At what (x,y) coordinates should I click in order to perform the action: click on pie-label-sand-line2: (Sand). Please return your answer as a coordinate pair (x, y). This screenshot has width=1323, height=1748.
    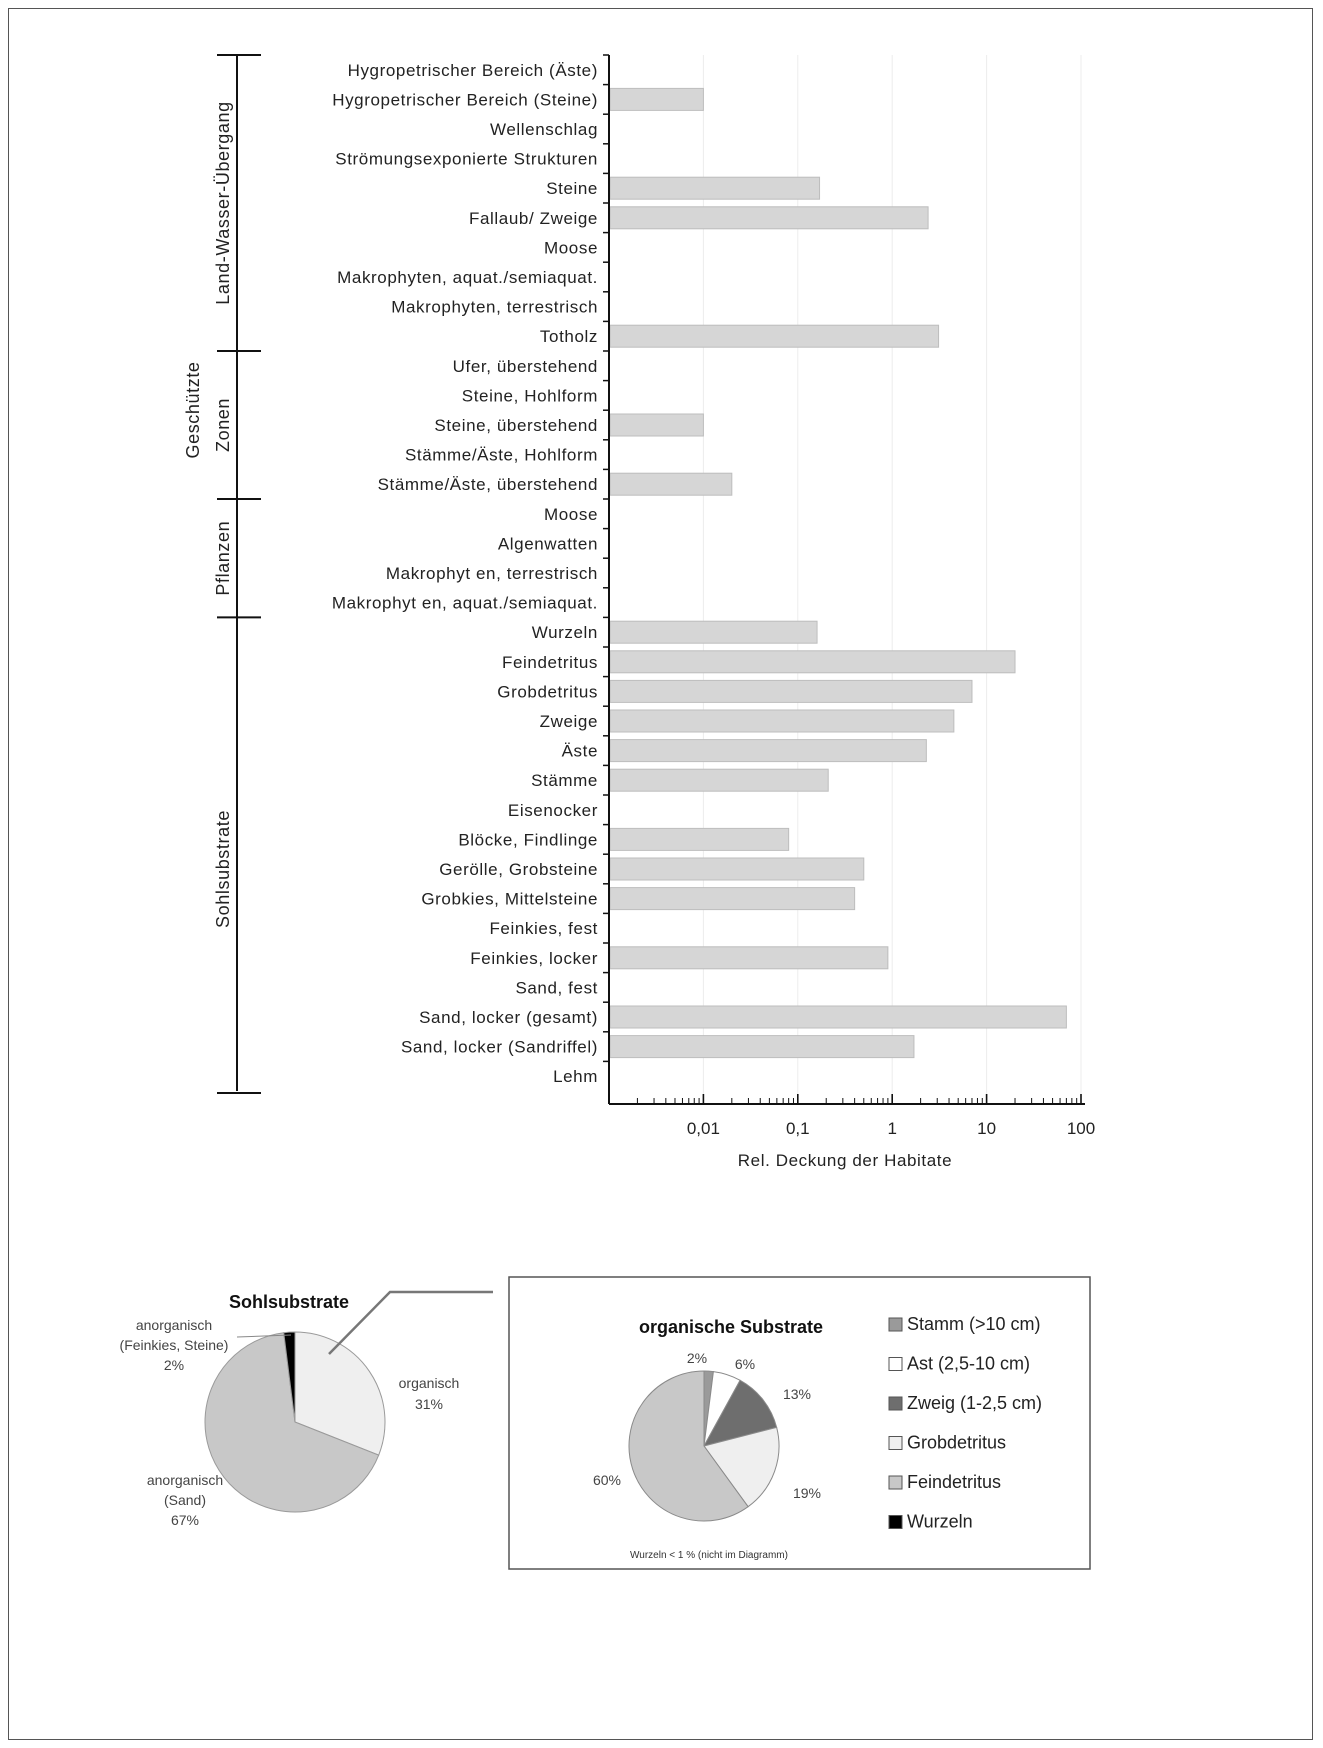
    Looking at the image, I should click on (185, 1500).